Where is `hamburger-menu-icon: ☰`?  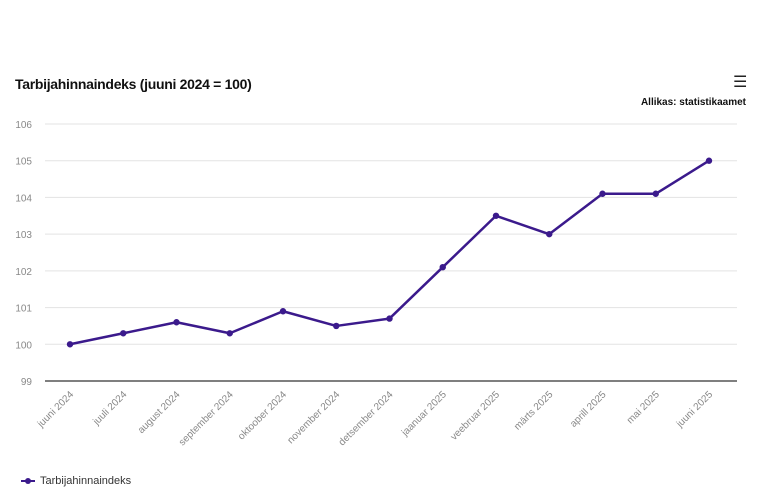
hamburger-menu-icon: ☰ is located at coordinates (740, 82).